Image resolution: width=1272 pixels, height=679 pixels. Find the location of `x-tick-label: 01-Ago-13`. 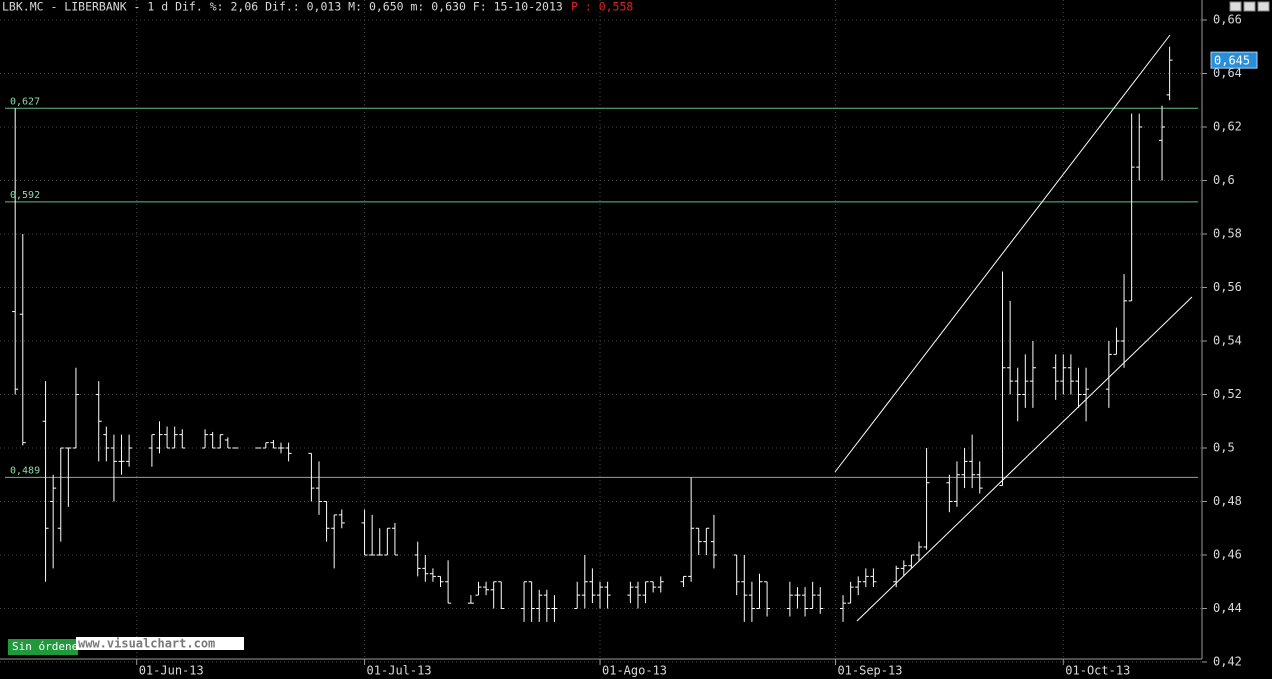

x-tick-label: 01-Ago-13 is located at coordinates (634, 671).